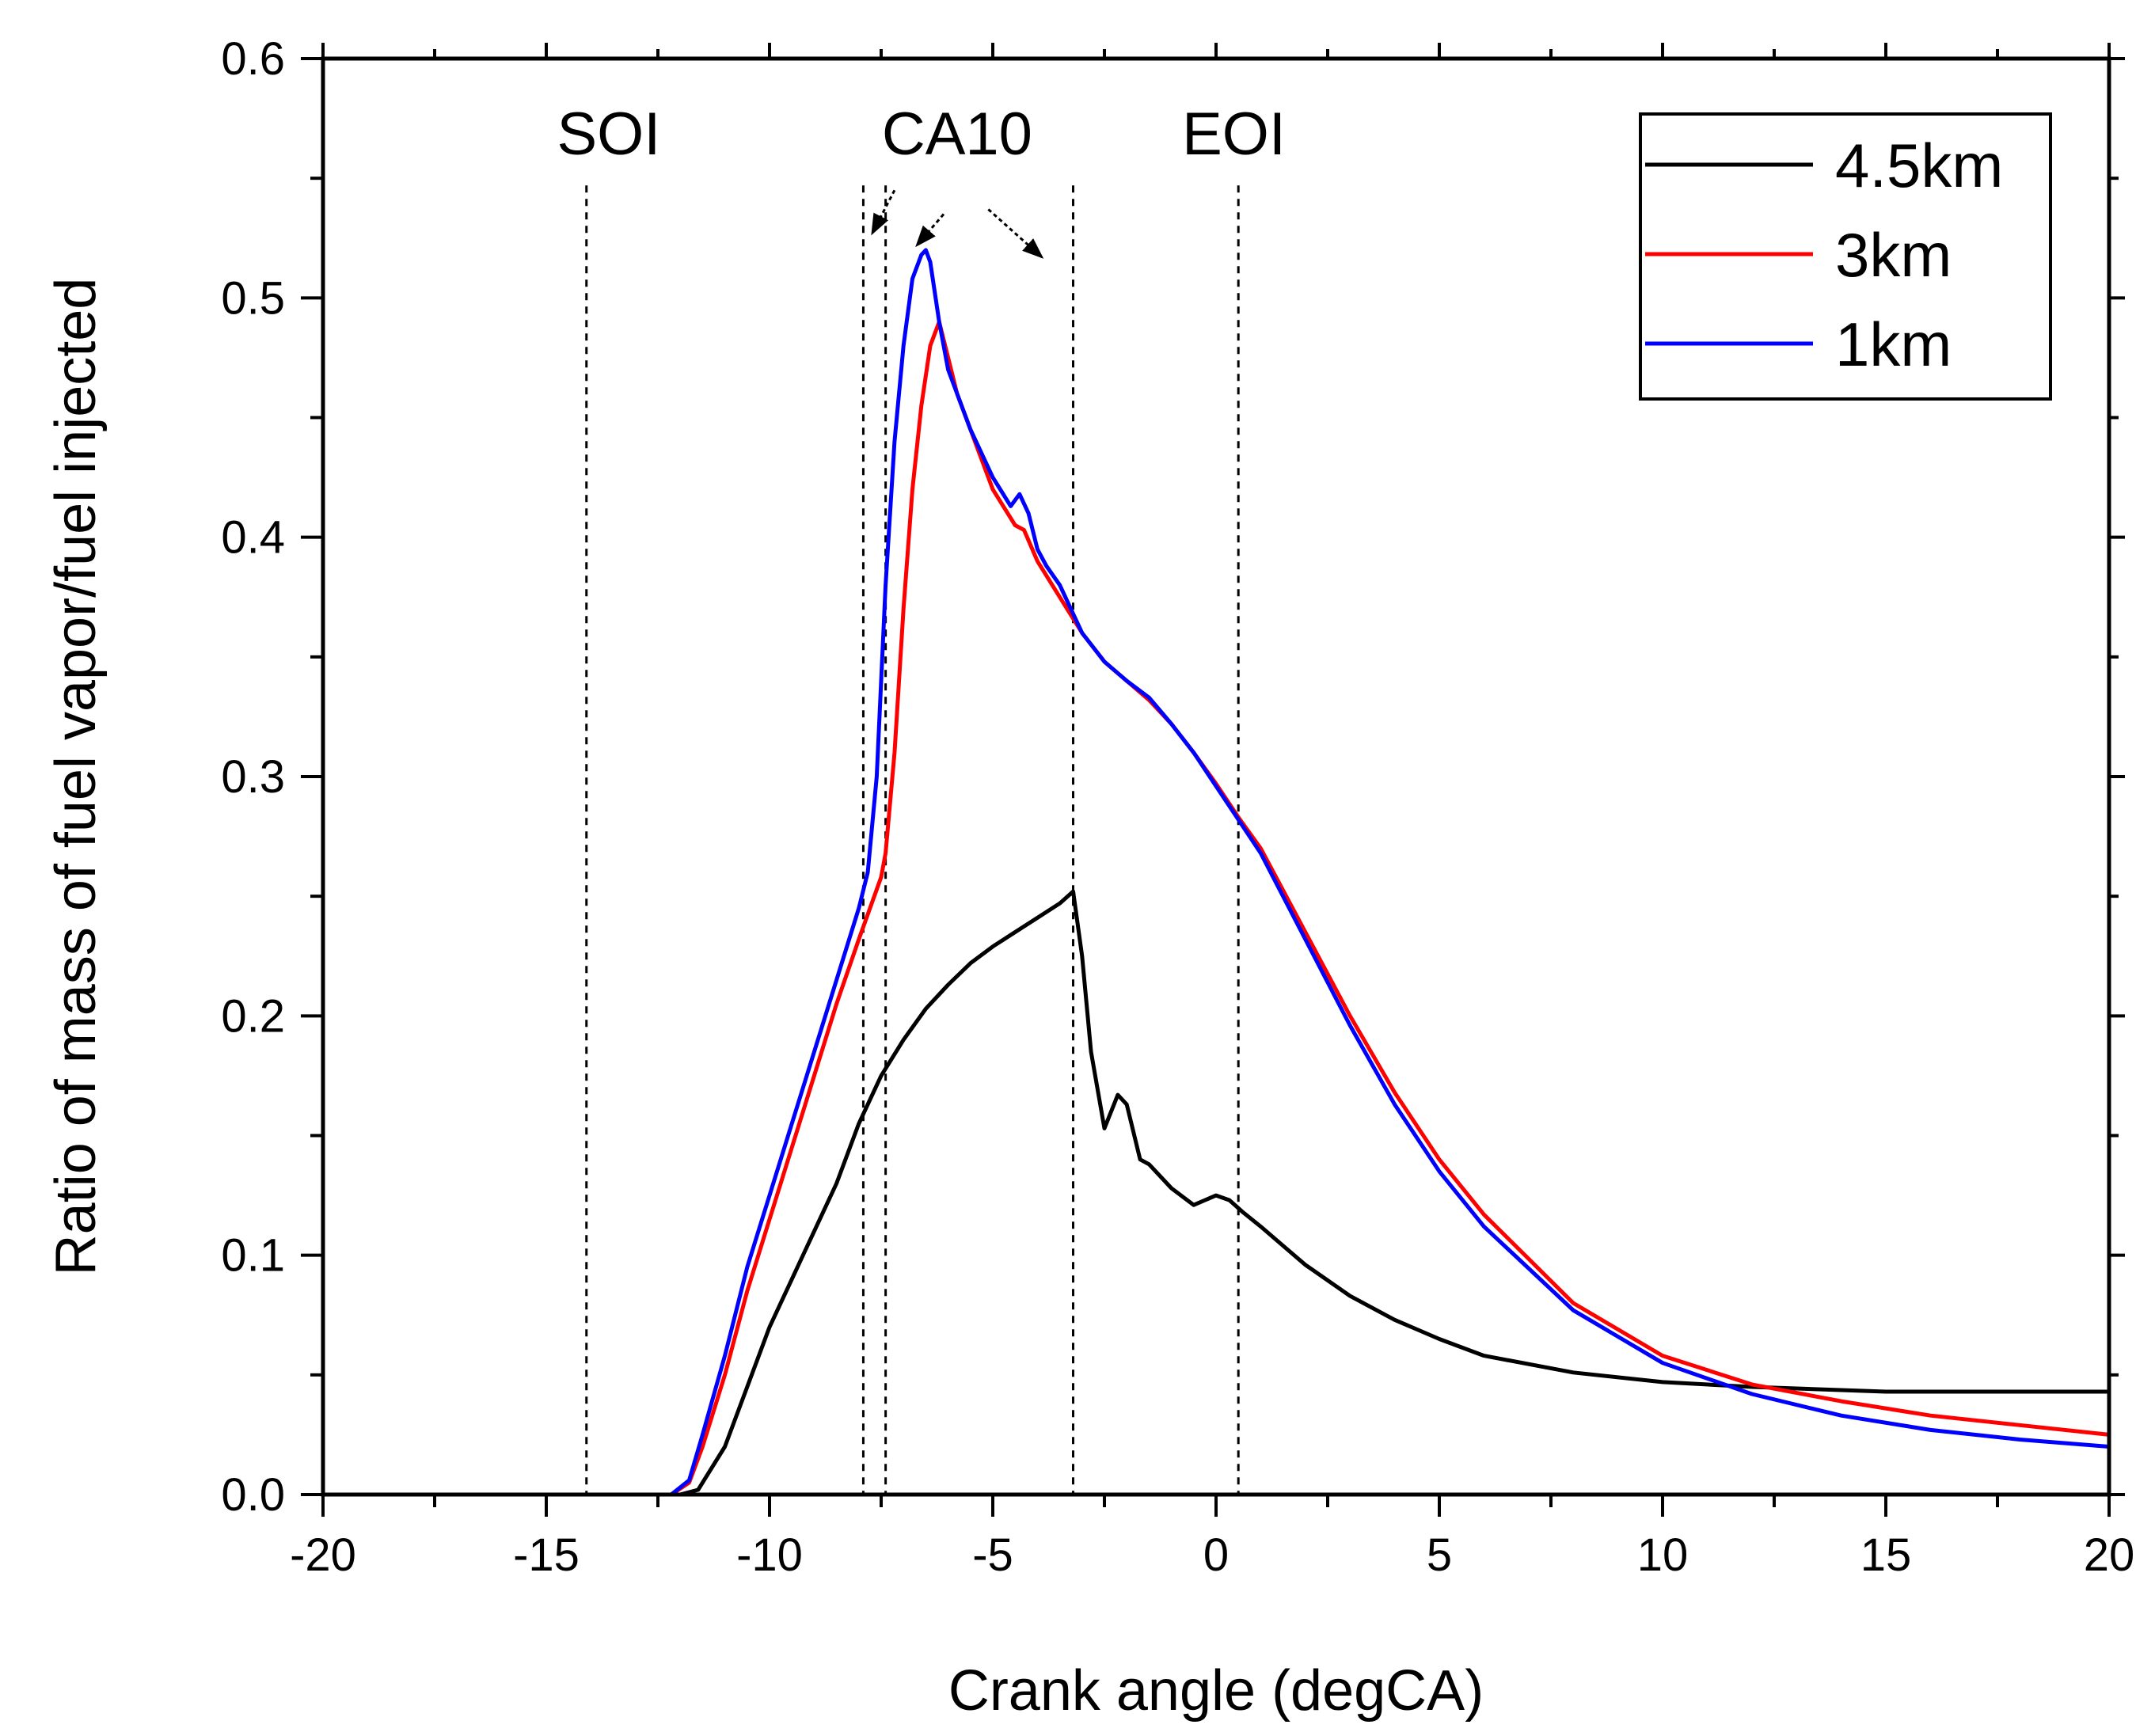 The width and height of the screenshot is (2155, 1736). I want to click on x-tick-label: 5, so click(1439, 1555).